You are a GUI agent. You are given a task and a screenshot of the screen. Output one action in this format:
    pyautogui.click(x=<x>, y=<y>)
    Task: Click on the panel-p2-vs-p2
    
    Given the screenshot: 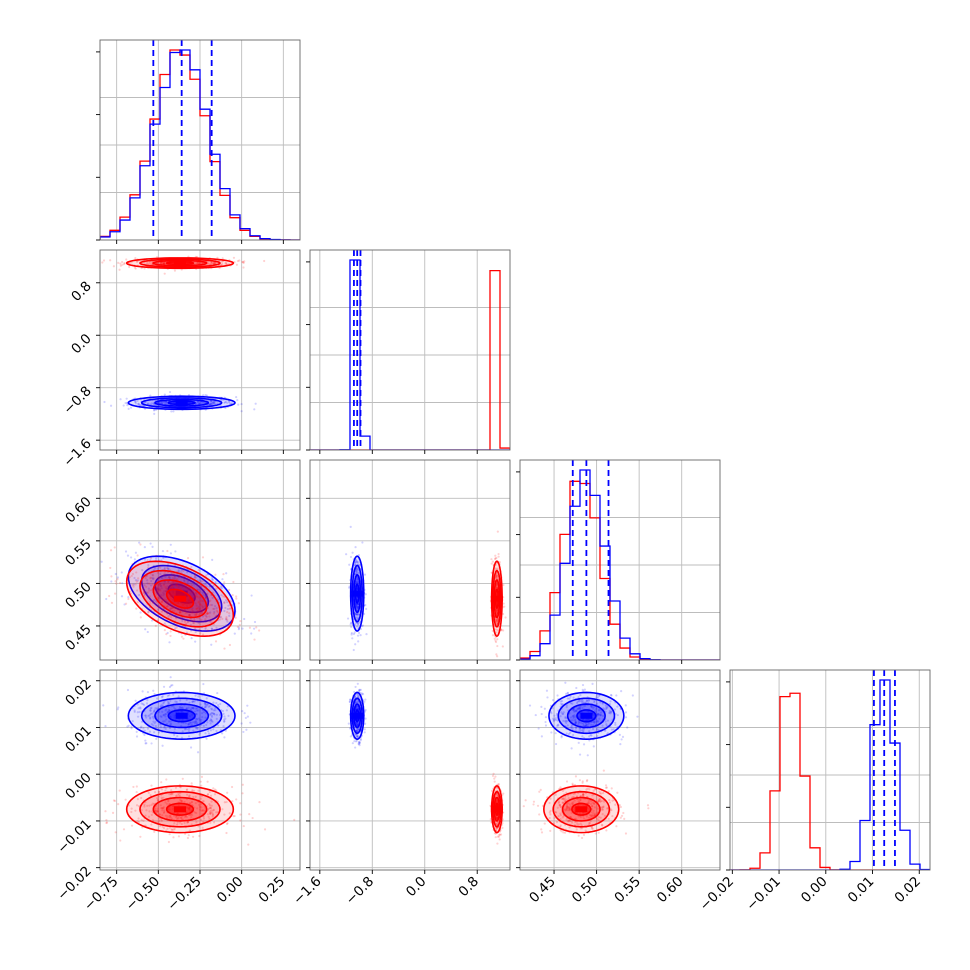 What is the action you would take?
    pyautogui.click(x=618, y=561)
    